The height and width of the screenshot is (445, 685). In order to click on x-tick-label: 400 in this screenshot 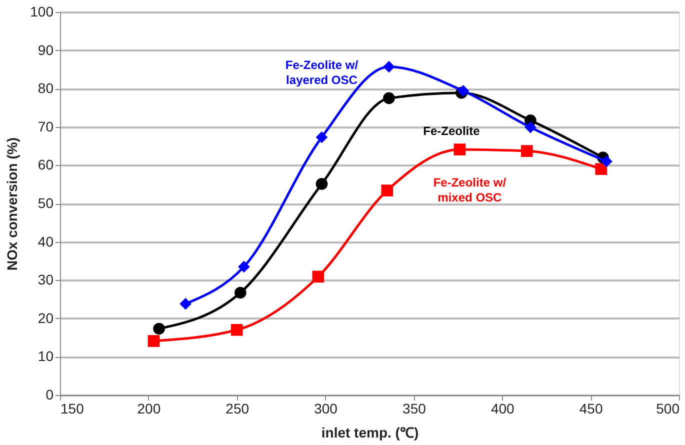, I will do `click(502, 408)`.